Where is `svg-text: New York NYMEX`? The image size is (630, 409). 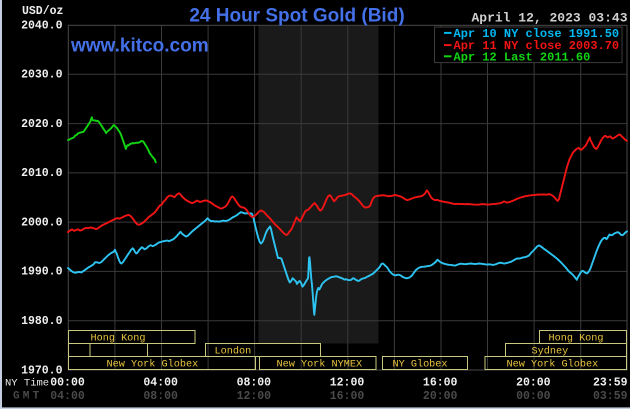 svg-text: New York NYMEX is located at coordinates (320, 364).